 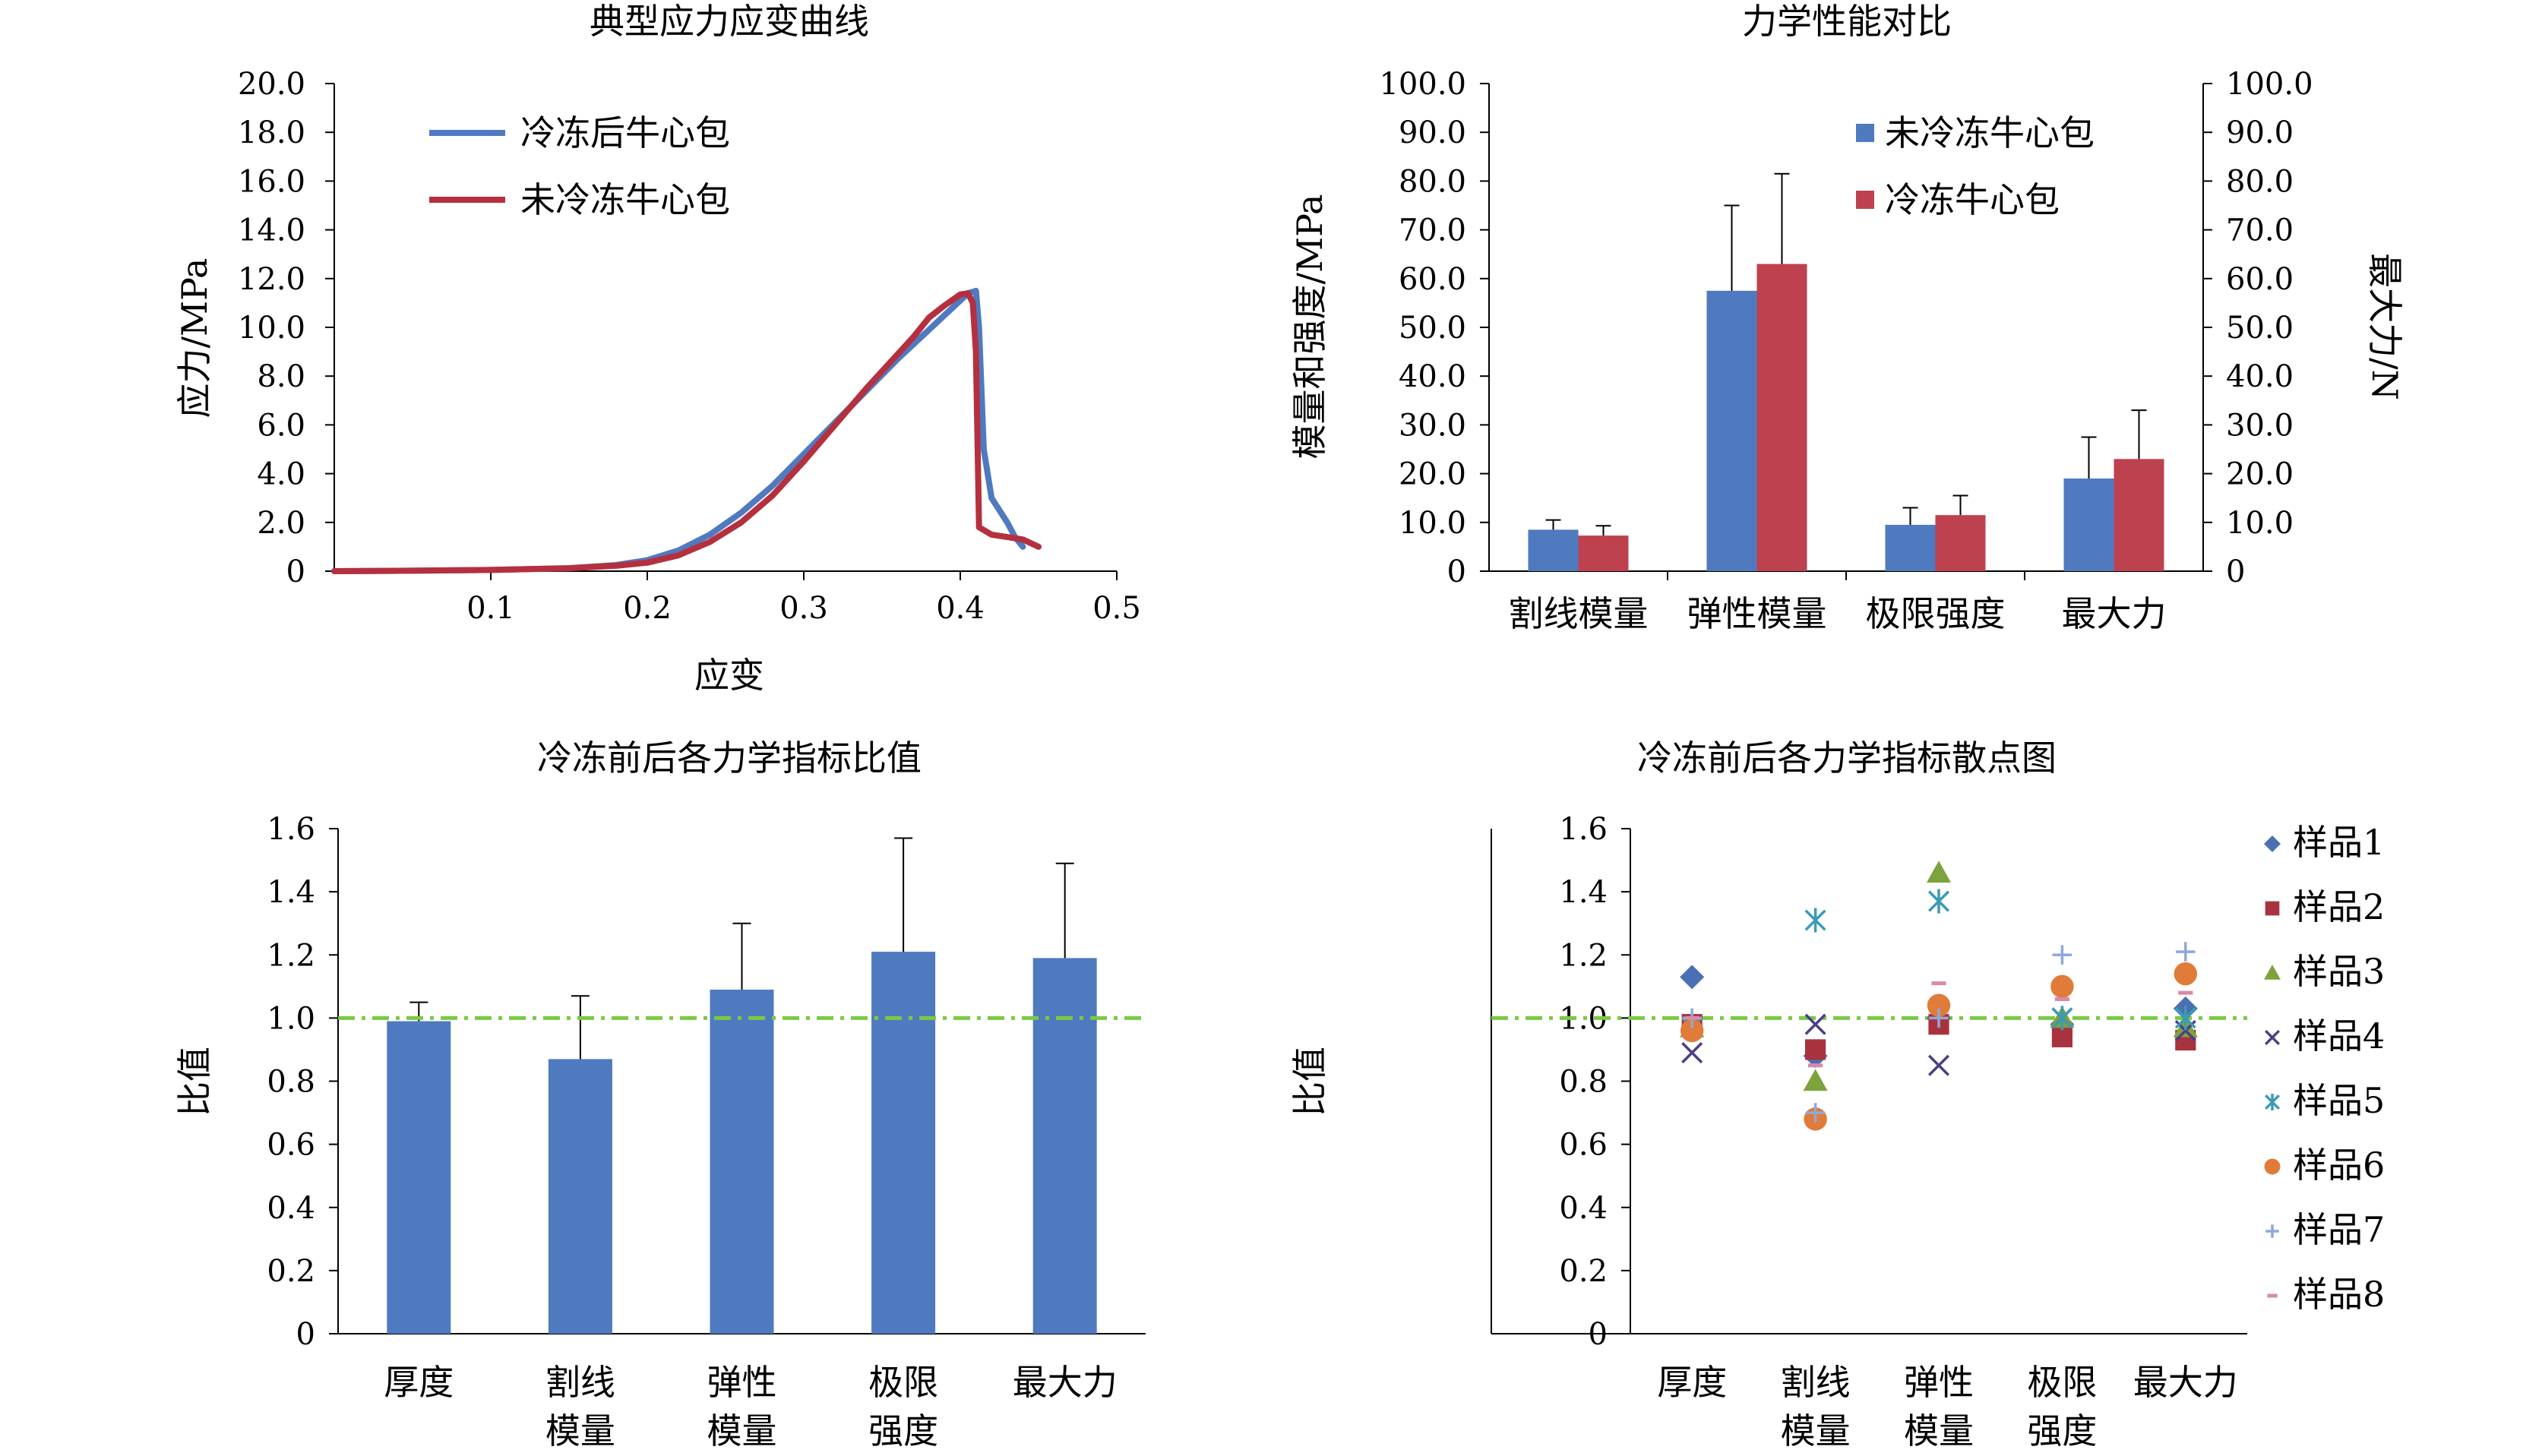 I want to click on category-label: 极限强度, so click(x=1936, y=613).